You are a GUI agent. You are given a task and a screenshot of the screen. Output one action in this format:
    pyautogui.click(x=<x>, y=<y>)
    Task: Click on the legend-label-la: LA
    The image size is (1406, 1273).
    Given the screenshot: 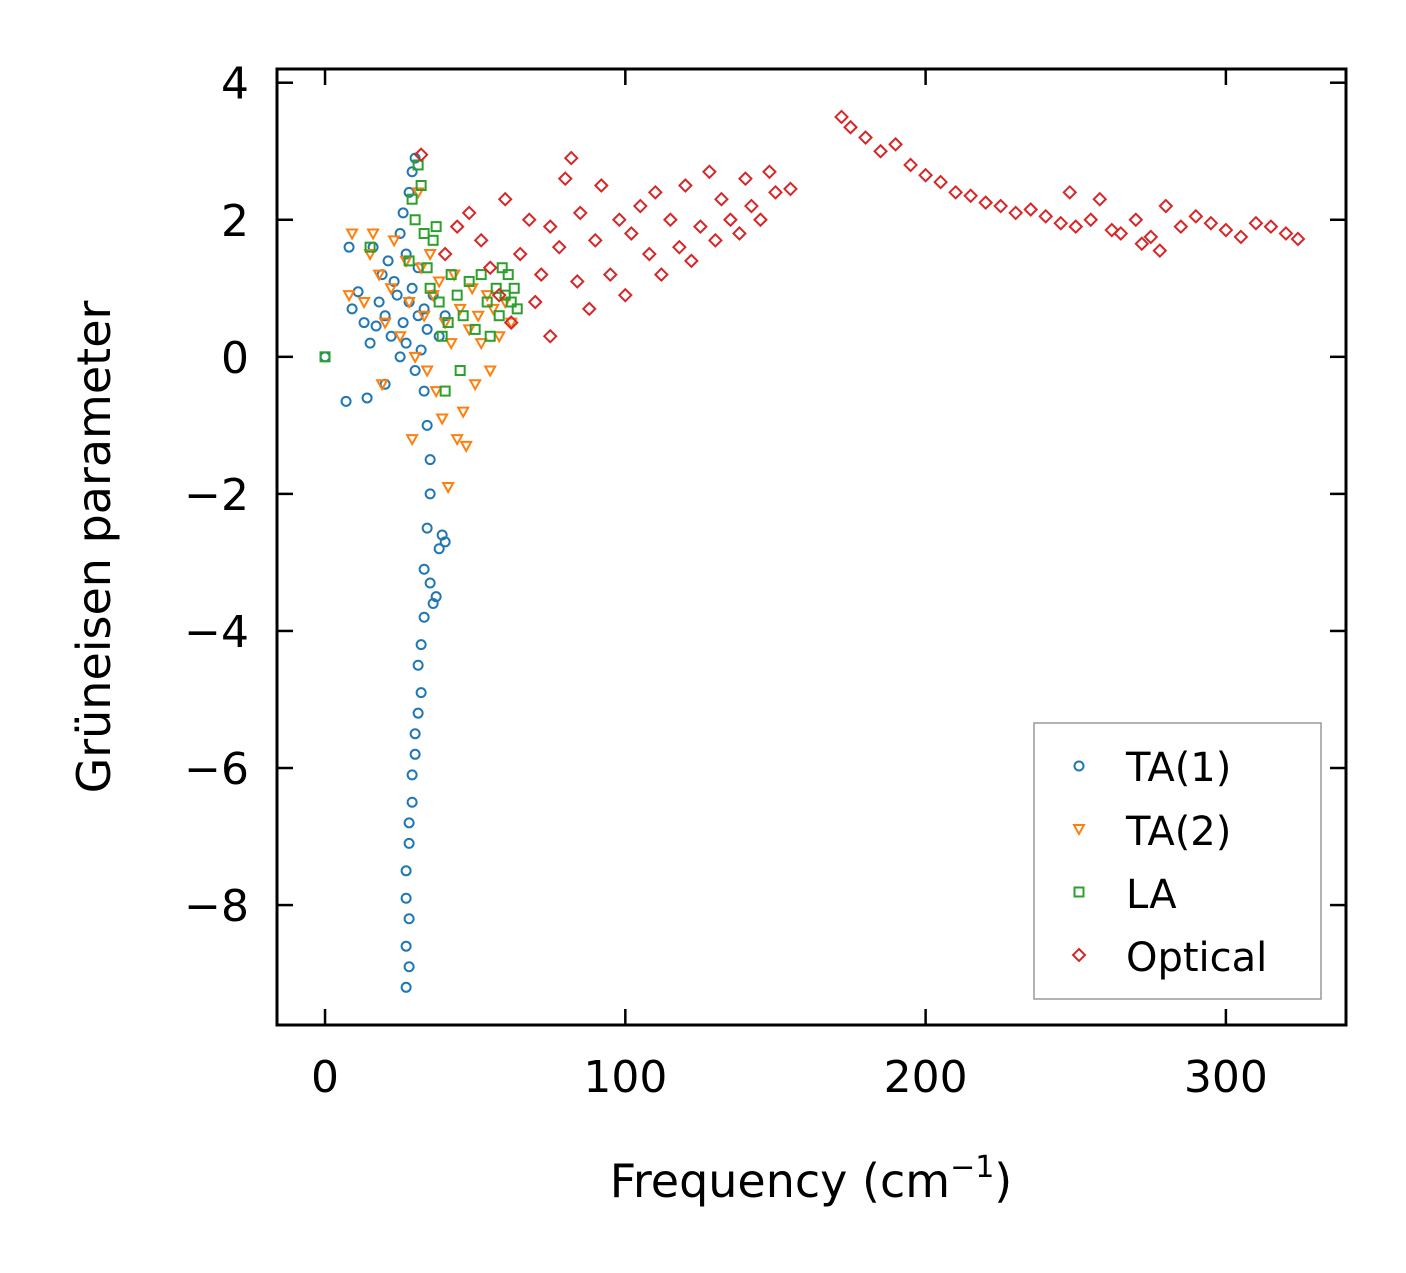 What is the action you would take?
    pyautogui.click(x=1151, y=895)
    